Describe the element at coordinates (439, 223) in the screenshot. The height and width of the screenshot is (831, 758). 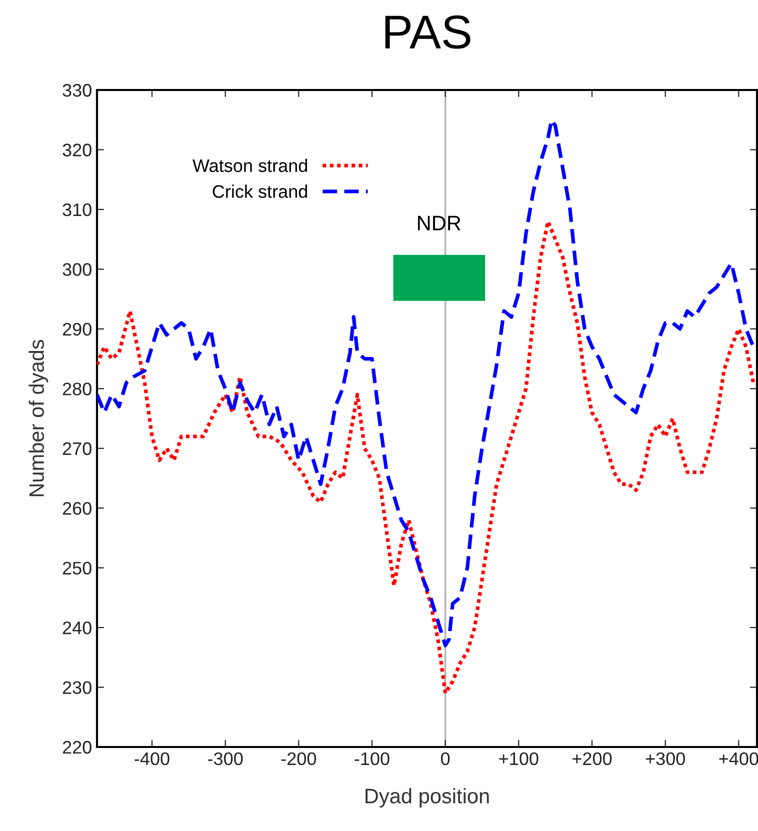
I see `annotation: NDR` at that location.